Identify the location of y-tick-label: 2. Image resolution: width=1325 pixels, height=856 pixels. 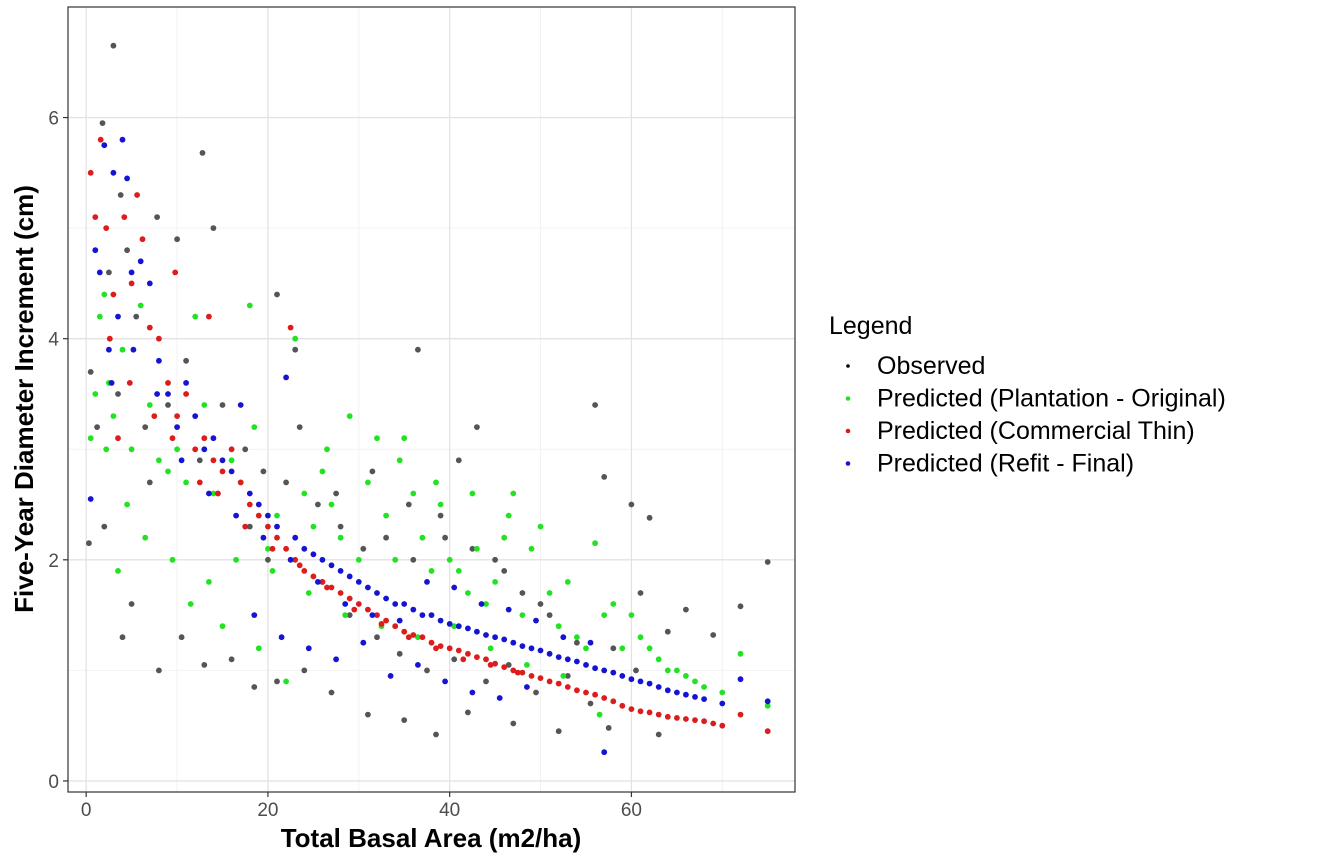
(53, 561).